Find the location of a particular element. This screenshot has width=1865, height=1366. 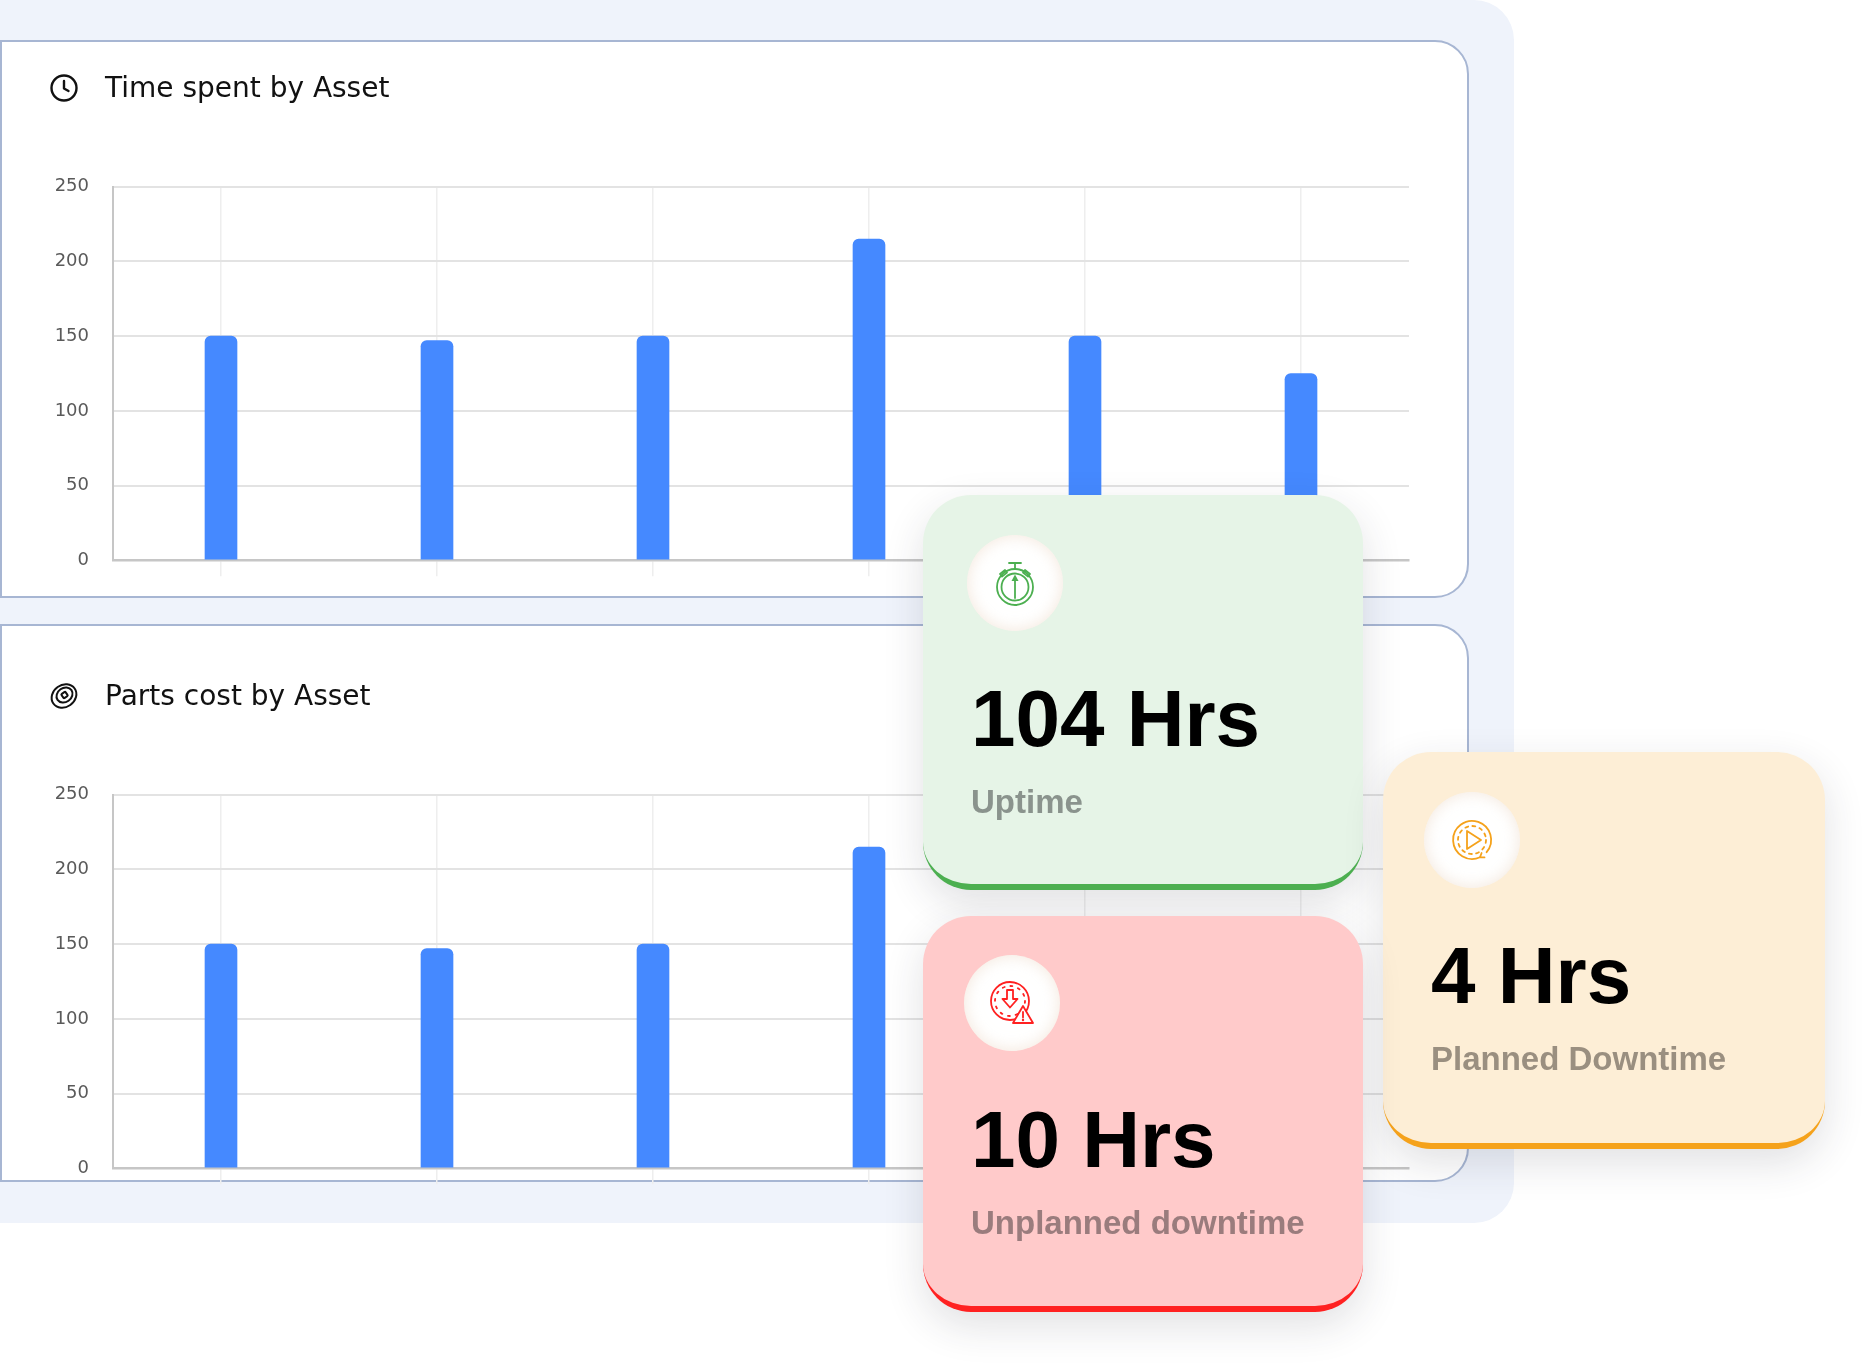

text: Unplanned downtime is located at coordinates (1138, 1223).